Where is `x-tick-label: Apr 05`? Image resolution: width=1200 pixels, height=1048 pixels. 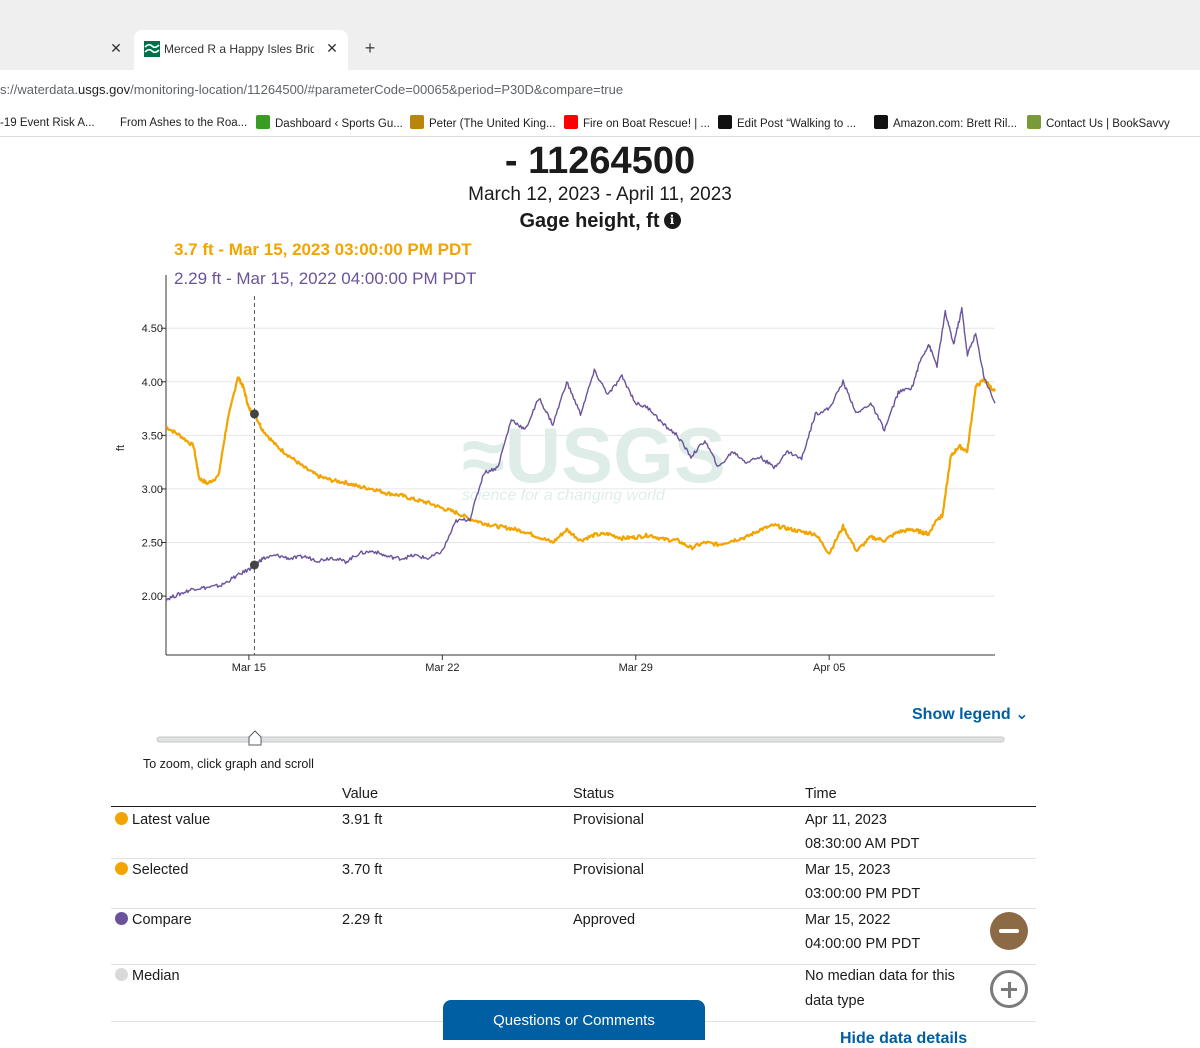 x-tick-label: Apr 05 is located at coordinates (829, 668).